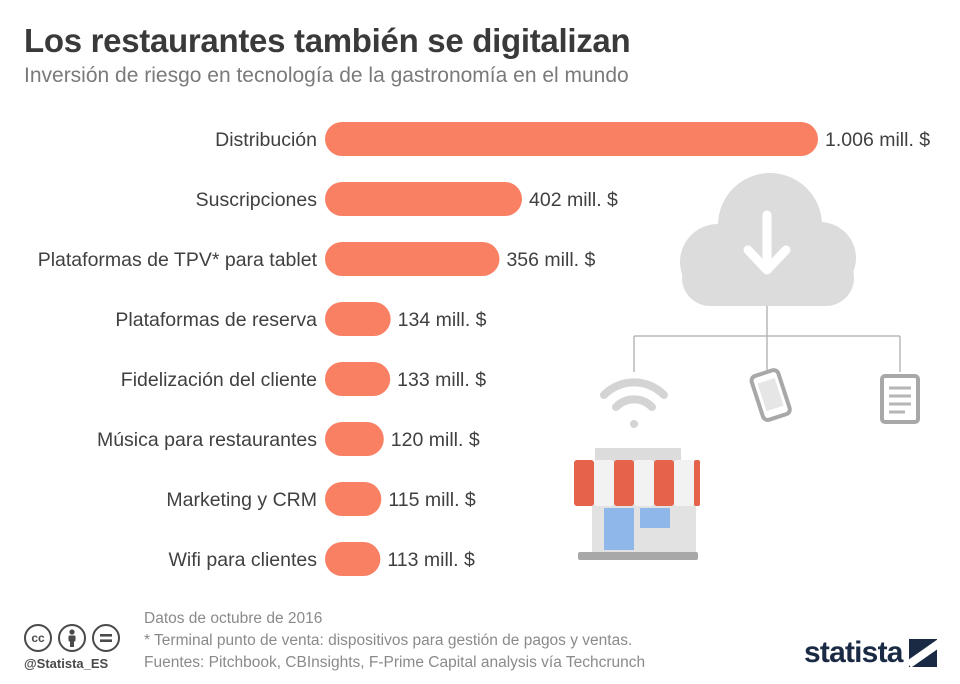 Image resolution: width=960 pixels, height=684 pixels. Describe the element at coordinates (922, 653) in the screenshot. I see `statista-mark-icon` at that location.